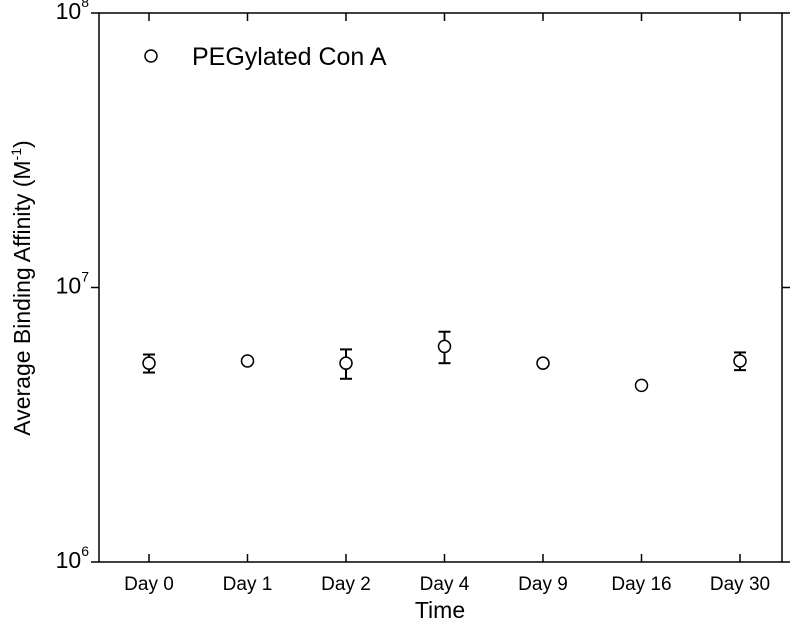  I want to click on y-tick-label-0: 10⁶, so click(73, 558).